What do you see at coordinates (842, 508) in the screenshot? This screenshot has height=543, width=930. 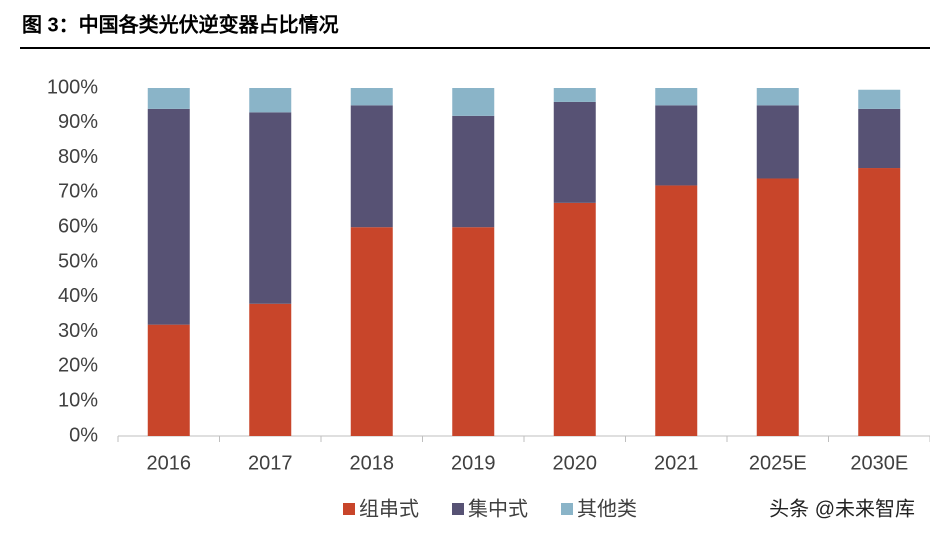 I see `watermark: 头条 @未来智库` at bounding box center [842, 508].